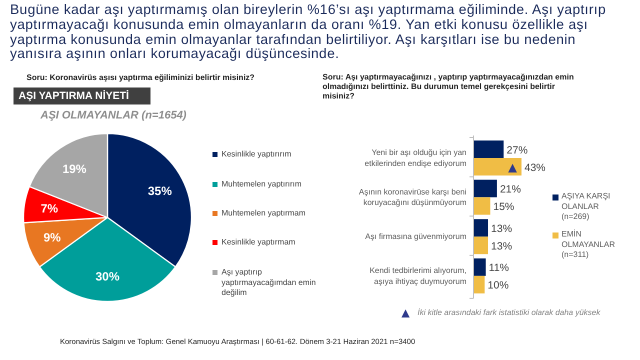 Image resolution: width=640 pixels, height=360 pixels. I want to click on data-label: 43%, so click(535, 168).